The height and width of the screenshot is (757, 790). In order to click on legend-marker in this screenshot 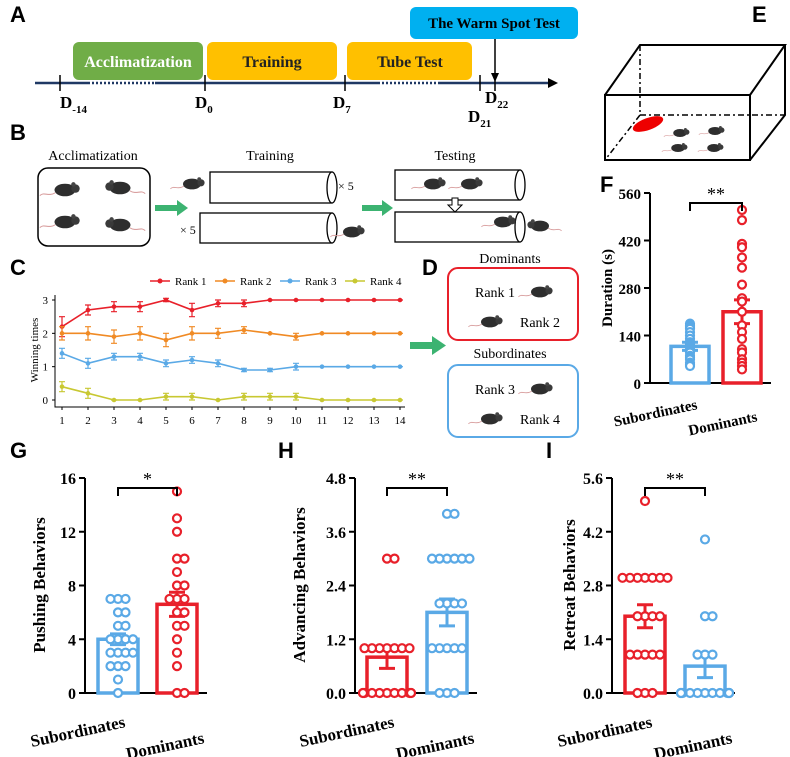, I will do `click(160, 281)`.